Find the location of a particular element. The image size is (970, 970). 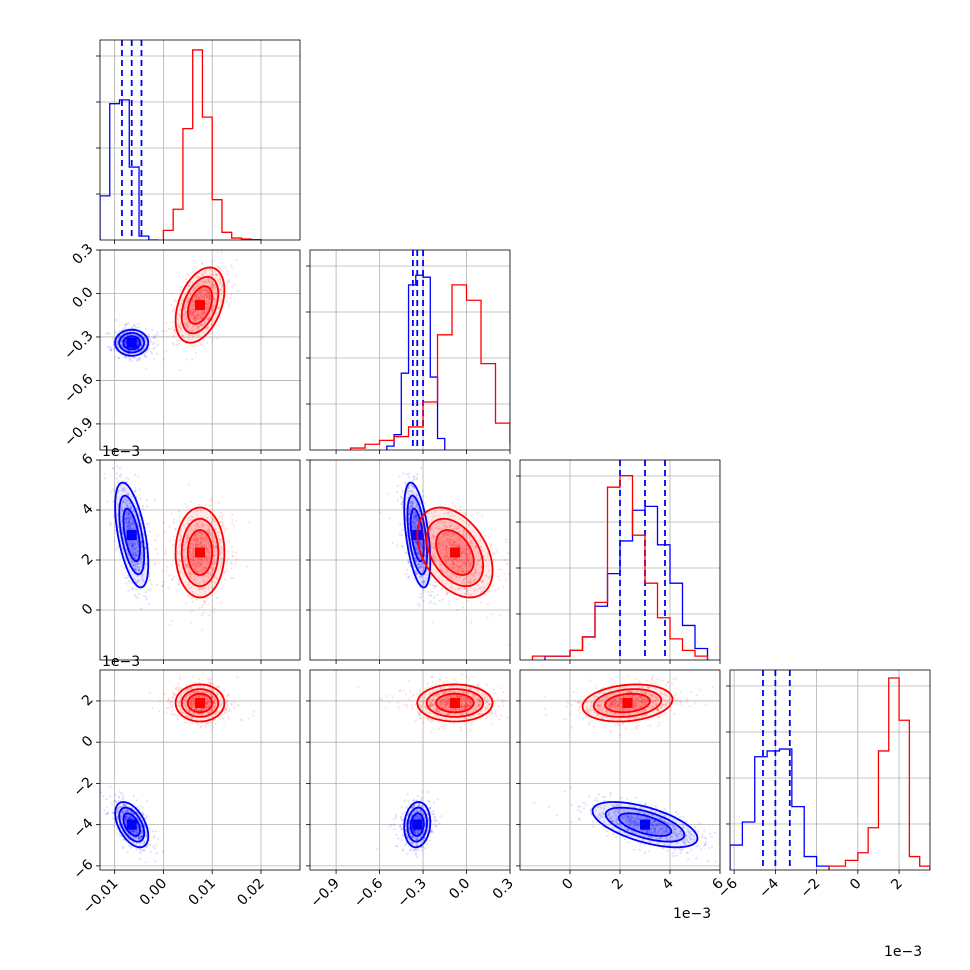

panel-content is located at coordinates (410, 560).